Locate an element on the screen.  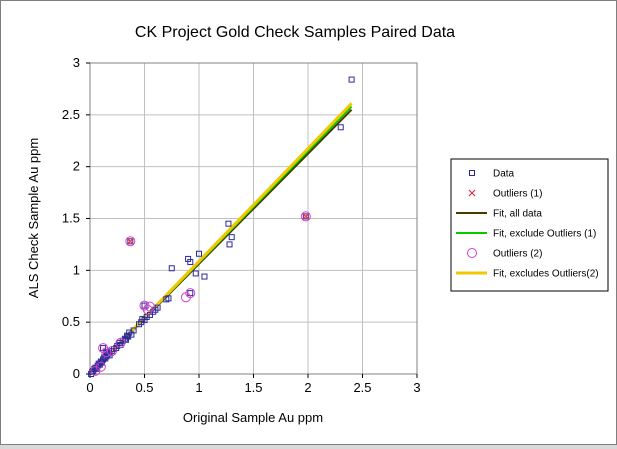
legend-box is located at coordinates (529, 225).